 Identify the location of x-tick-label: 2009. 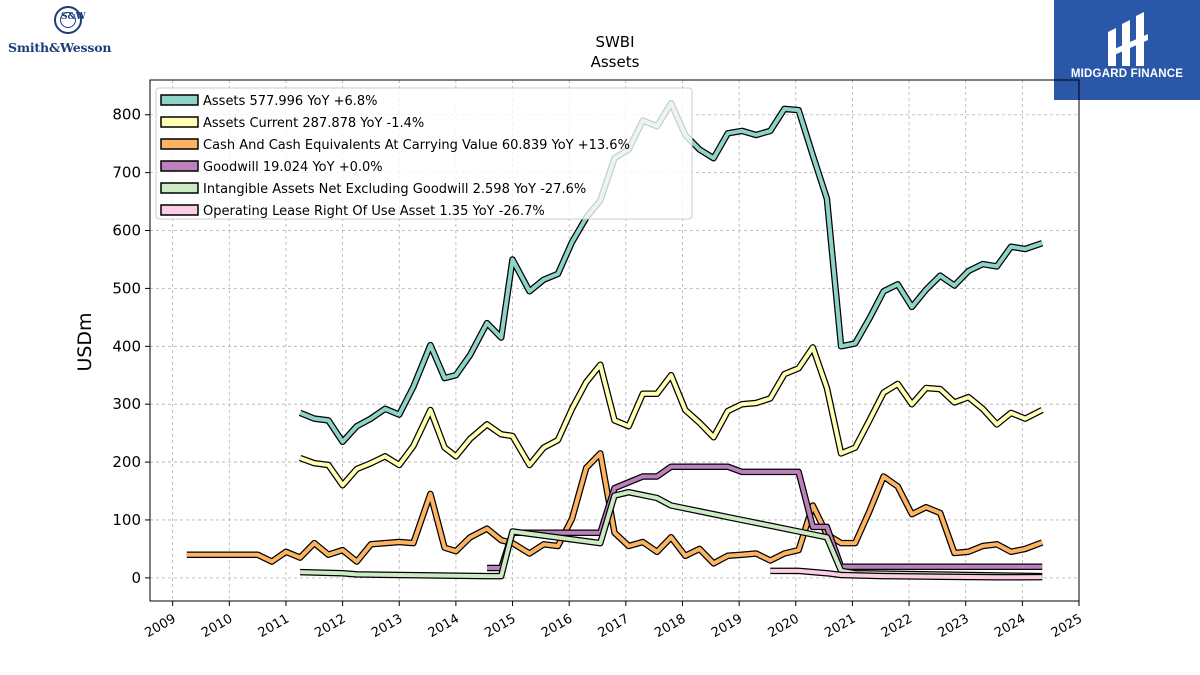
(160, 626).